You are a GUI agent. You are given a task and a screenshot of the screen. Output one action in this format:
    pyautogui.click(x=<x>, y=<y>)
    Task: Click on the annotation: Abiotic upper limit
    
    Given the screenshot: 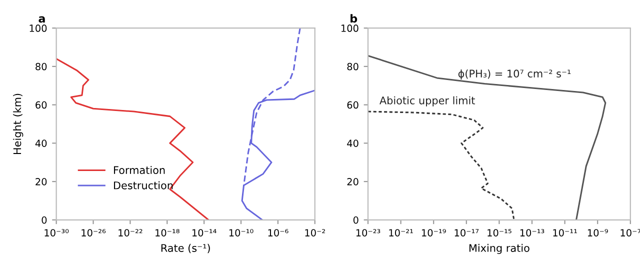 What is the action you would take?
    pyautogui.click(x=427, y=101)
    